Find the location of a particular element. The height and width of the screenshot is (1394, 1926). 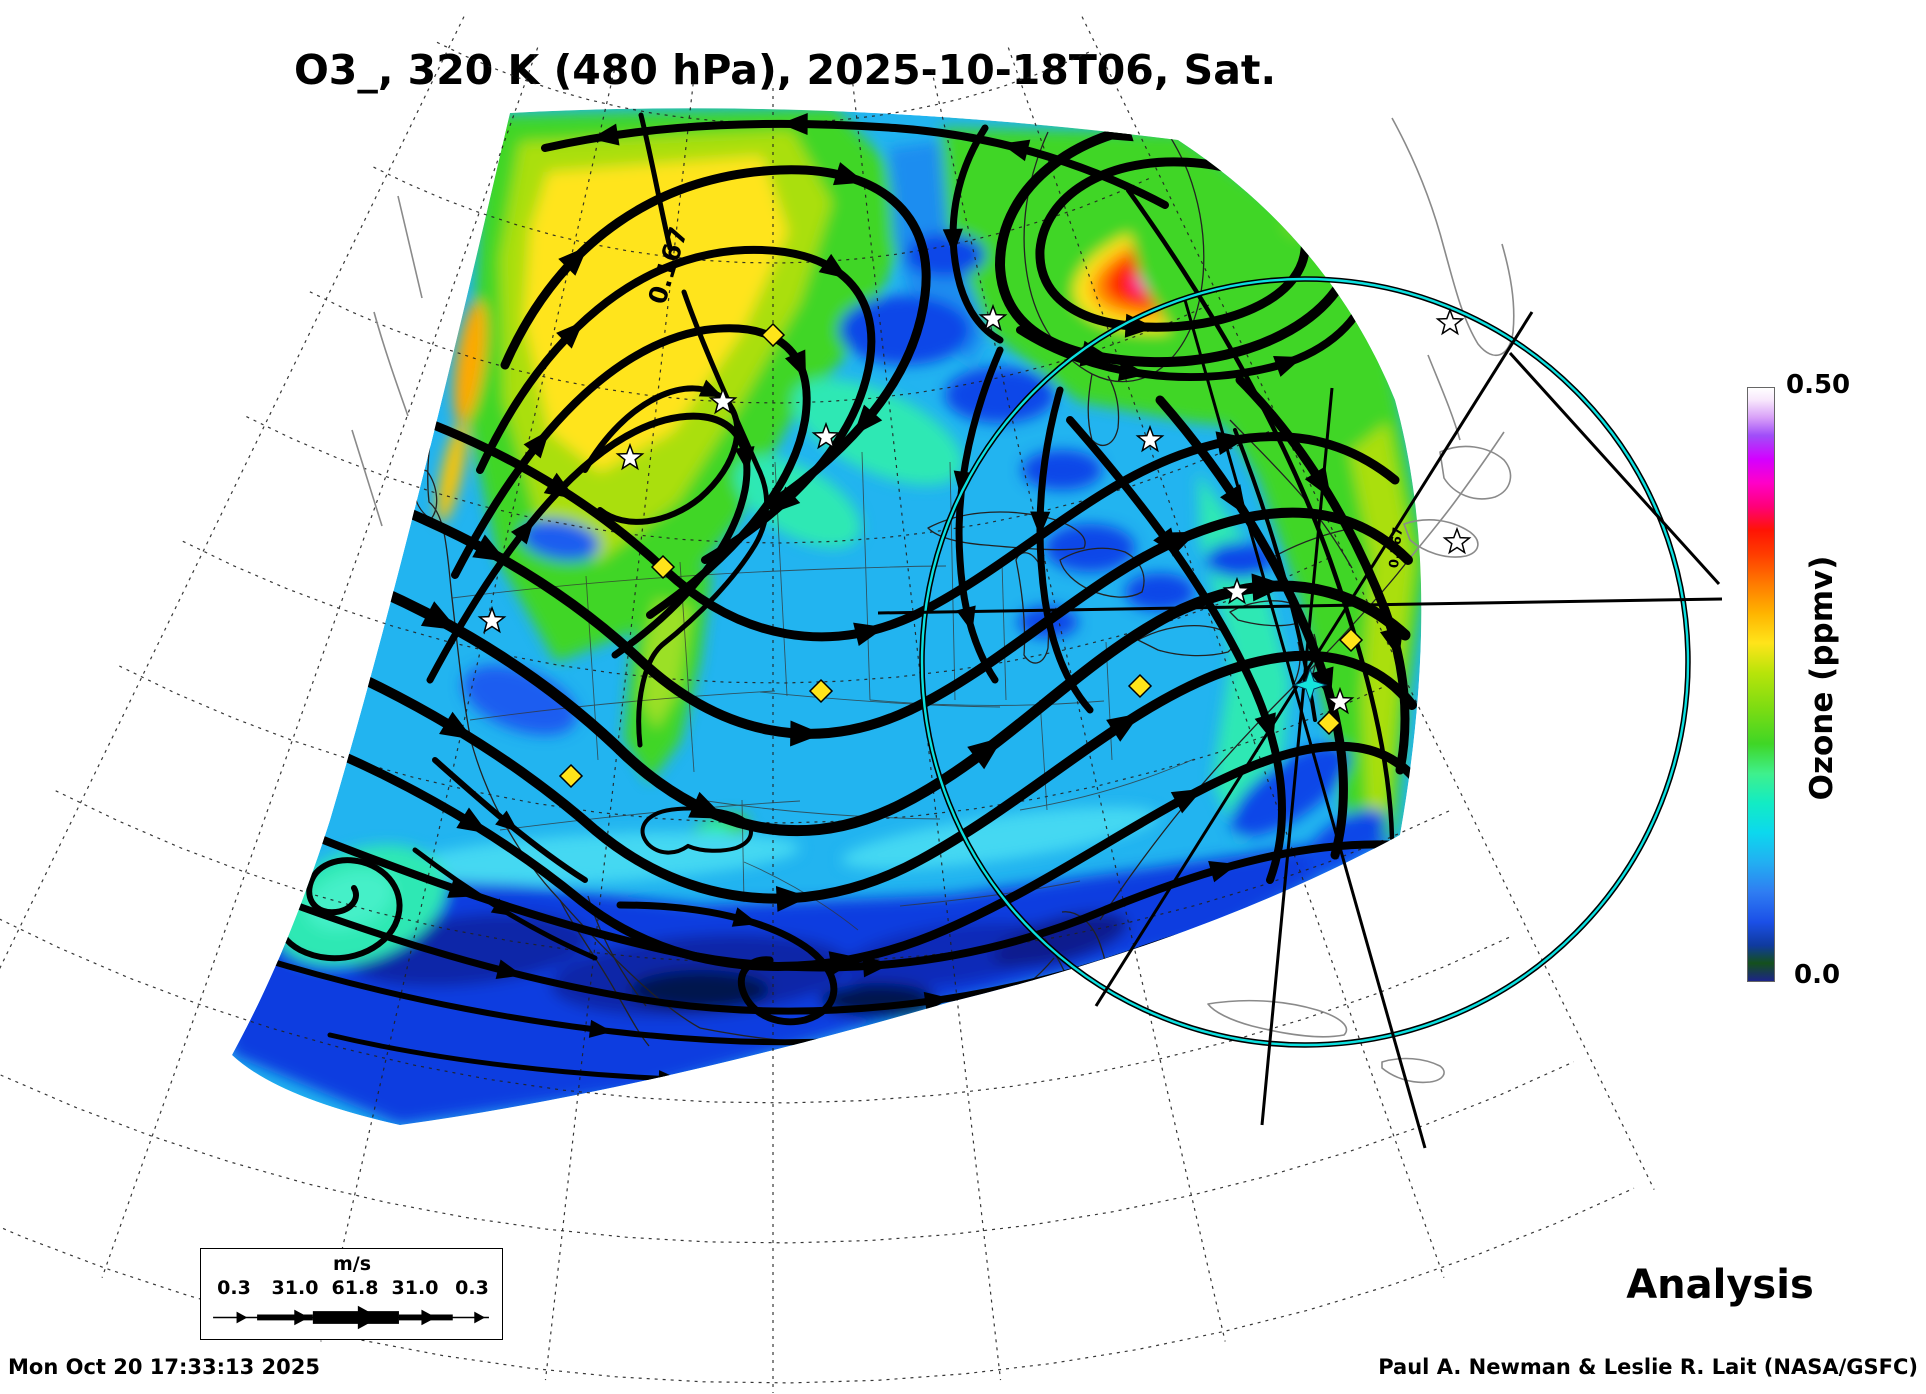

legend-backdrop is located at coordinates (351, 1294).